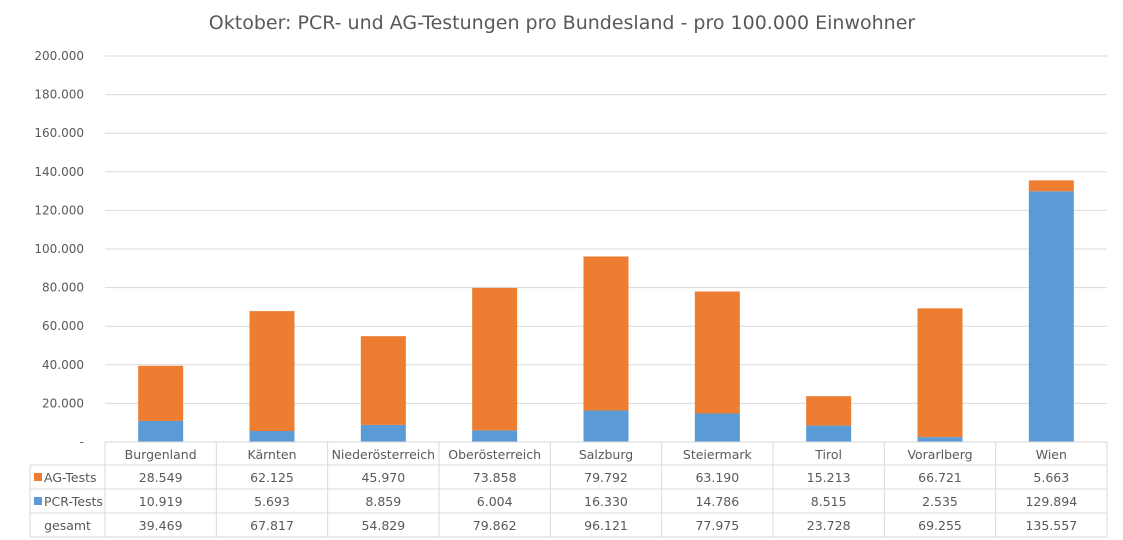  What do you see at coordinates (272, 501) in the screenshot?
I see `table-cell-value: 5.693` at bounding box center [272, 501].